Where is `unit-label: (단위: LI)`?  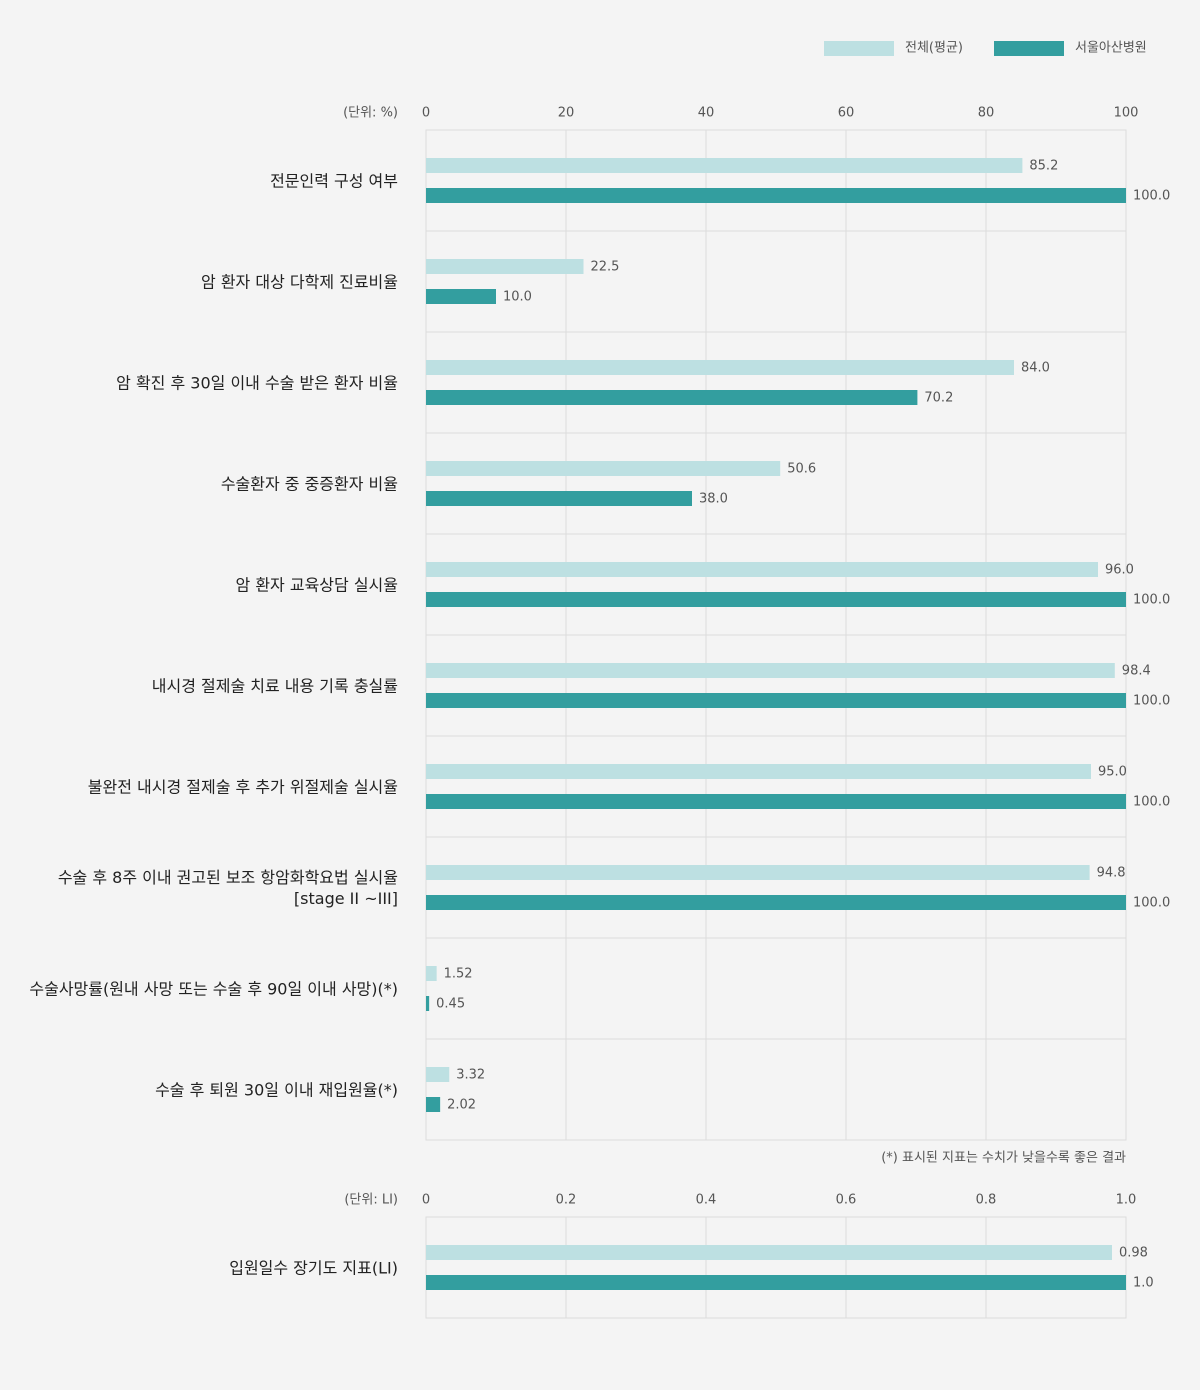 unit-label: (단위: LI) is located at coordinates (371, 1200).